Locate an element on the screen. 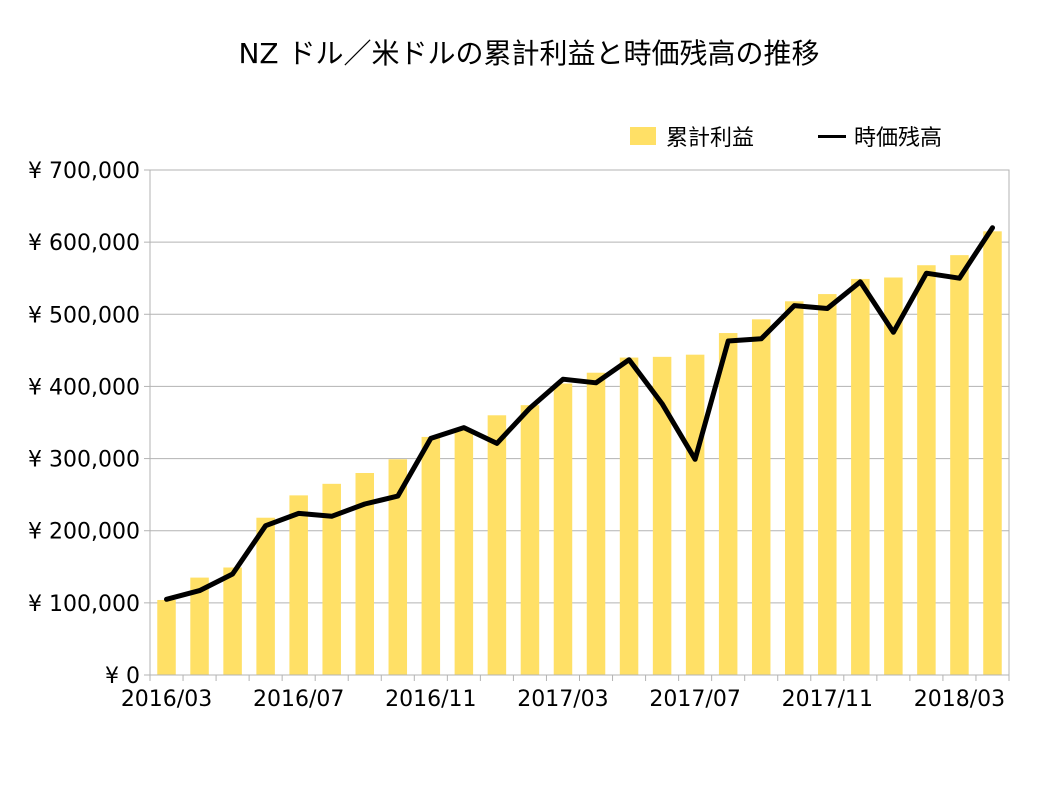  x-tick-label: 2016/07 is located at coordinates (298, 699).